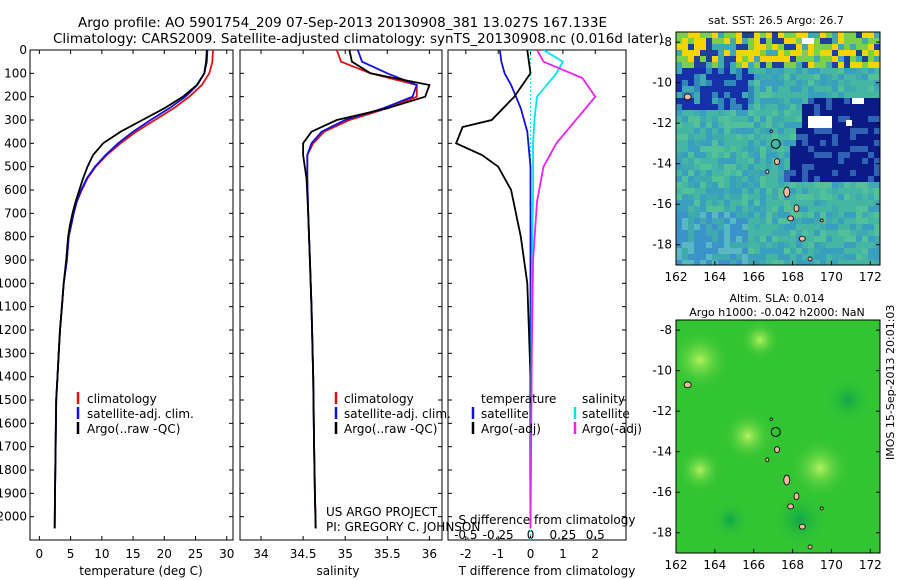  What do you see at coordinates (753, 177) in the screenshot?
I see `sst-land` at bounding box center [753, 177].